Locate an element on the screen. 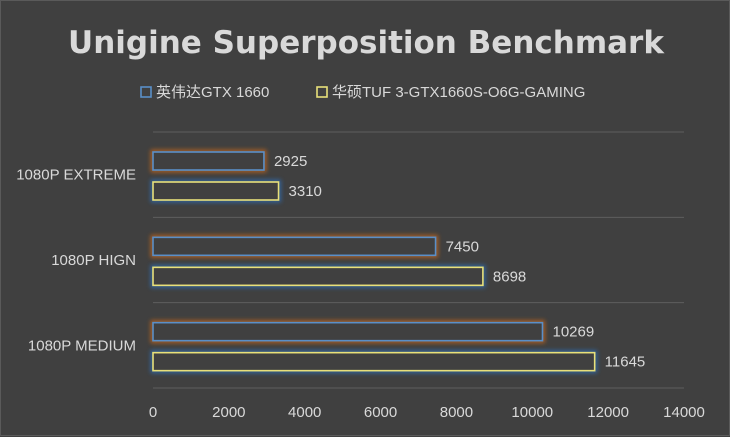  x-axis-tick-labels: 0 2000 4000 6000 8000 10000 12000 14000 is located at coordinates (427, 412).